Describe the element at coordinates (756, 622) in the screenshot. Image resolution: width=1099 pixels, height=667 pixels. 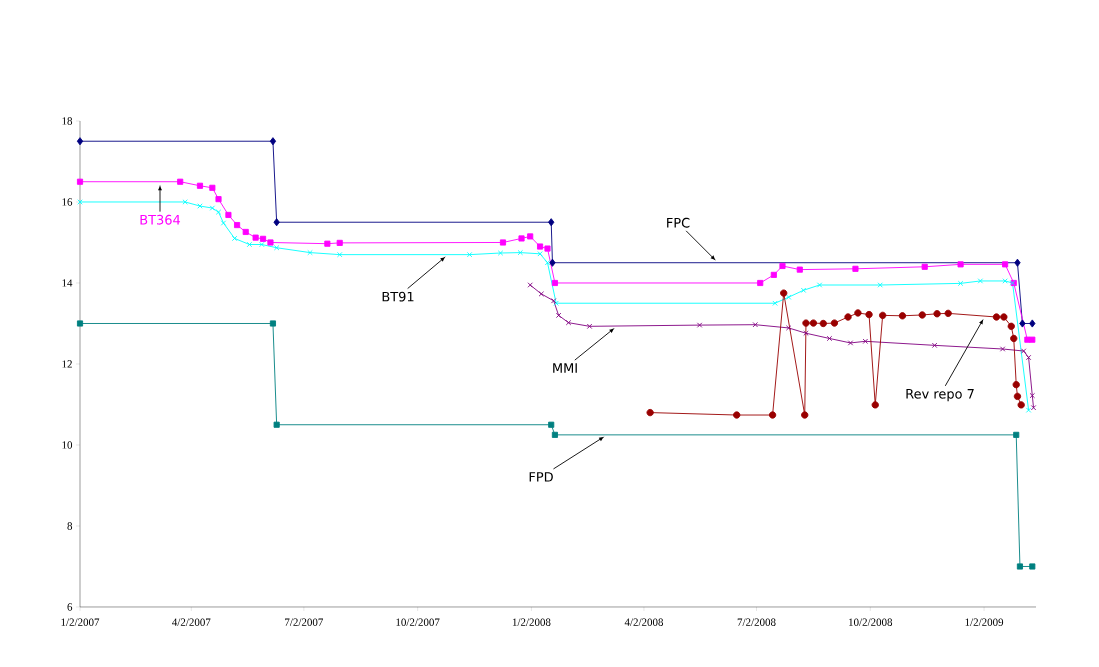
I see `x-tick-label: 7/2/2008` at that location.